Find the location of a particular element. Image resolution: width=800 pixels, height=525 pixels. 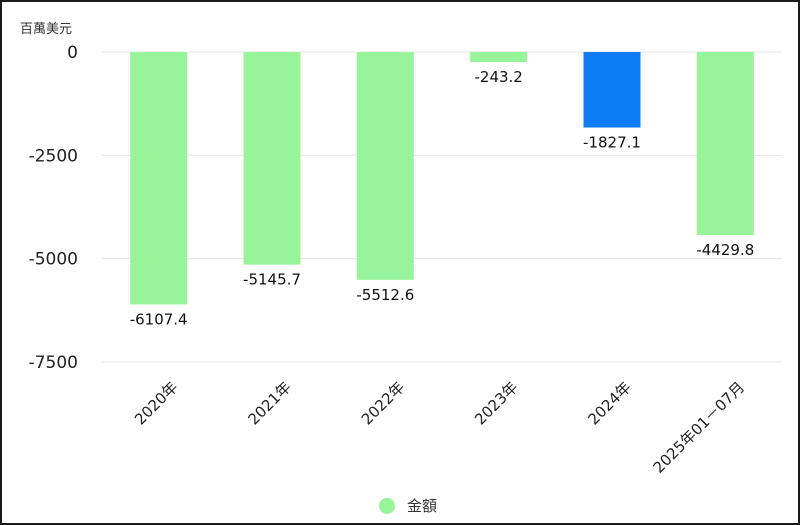

x-axis-ticks: 2020年 2021年 2022年 2023年 2024年 2025年01－07月 is located at coordinates (439, 427).